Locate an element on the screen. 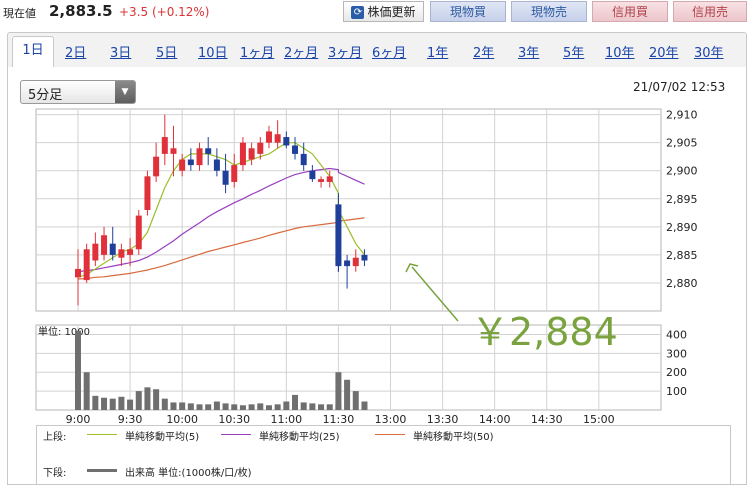 The height and width of the screenshot is (485, 750). x-tick-label: 9:00 is located at coordinates (78, 419).